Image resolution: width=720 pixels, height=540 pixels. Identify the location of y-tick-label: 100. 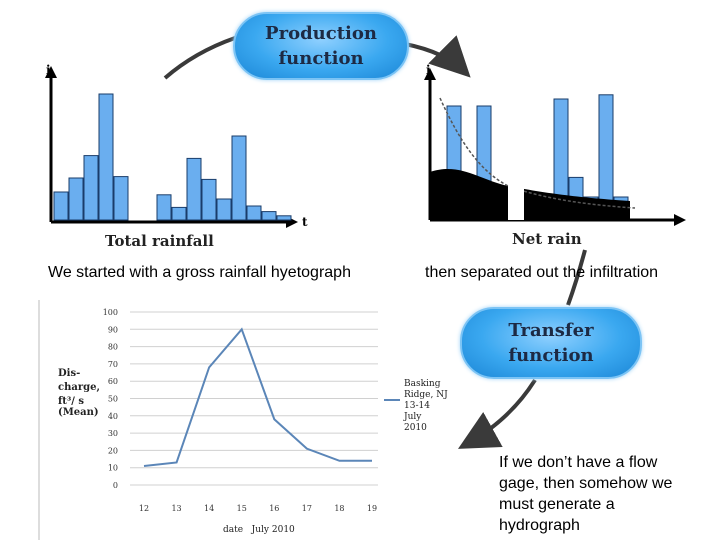
(110, 312).